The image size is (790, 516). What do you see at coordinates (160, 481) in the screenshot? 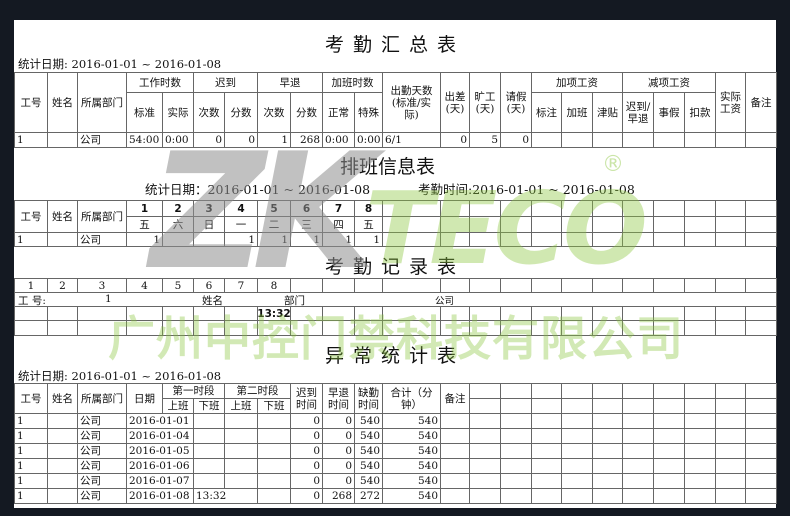
I see `exception-date: 2016-01-07` at bounding box center [160, 481].